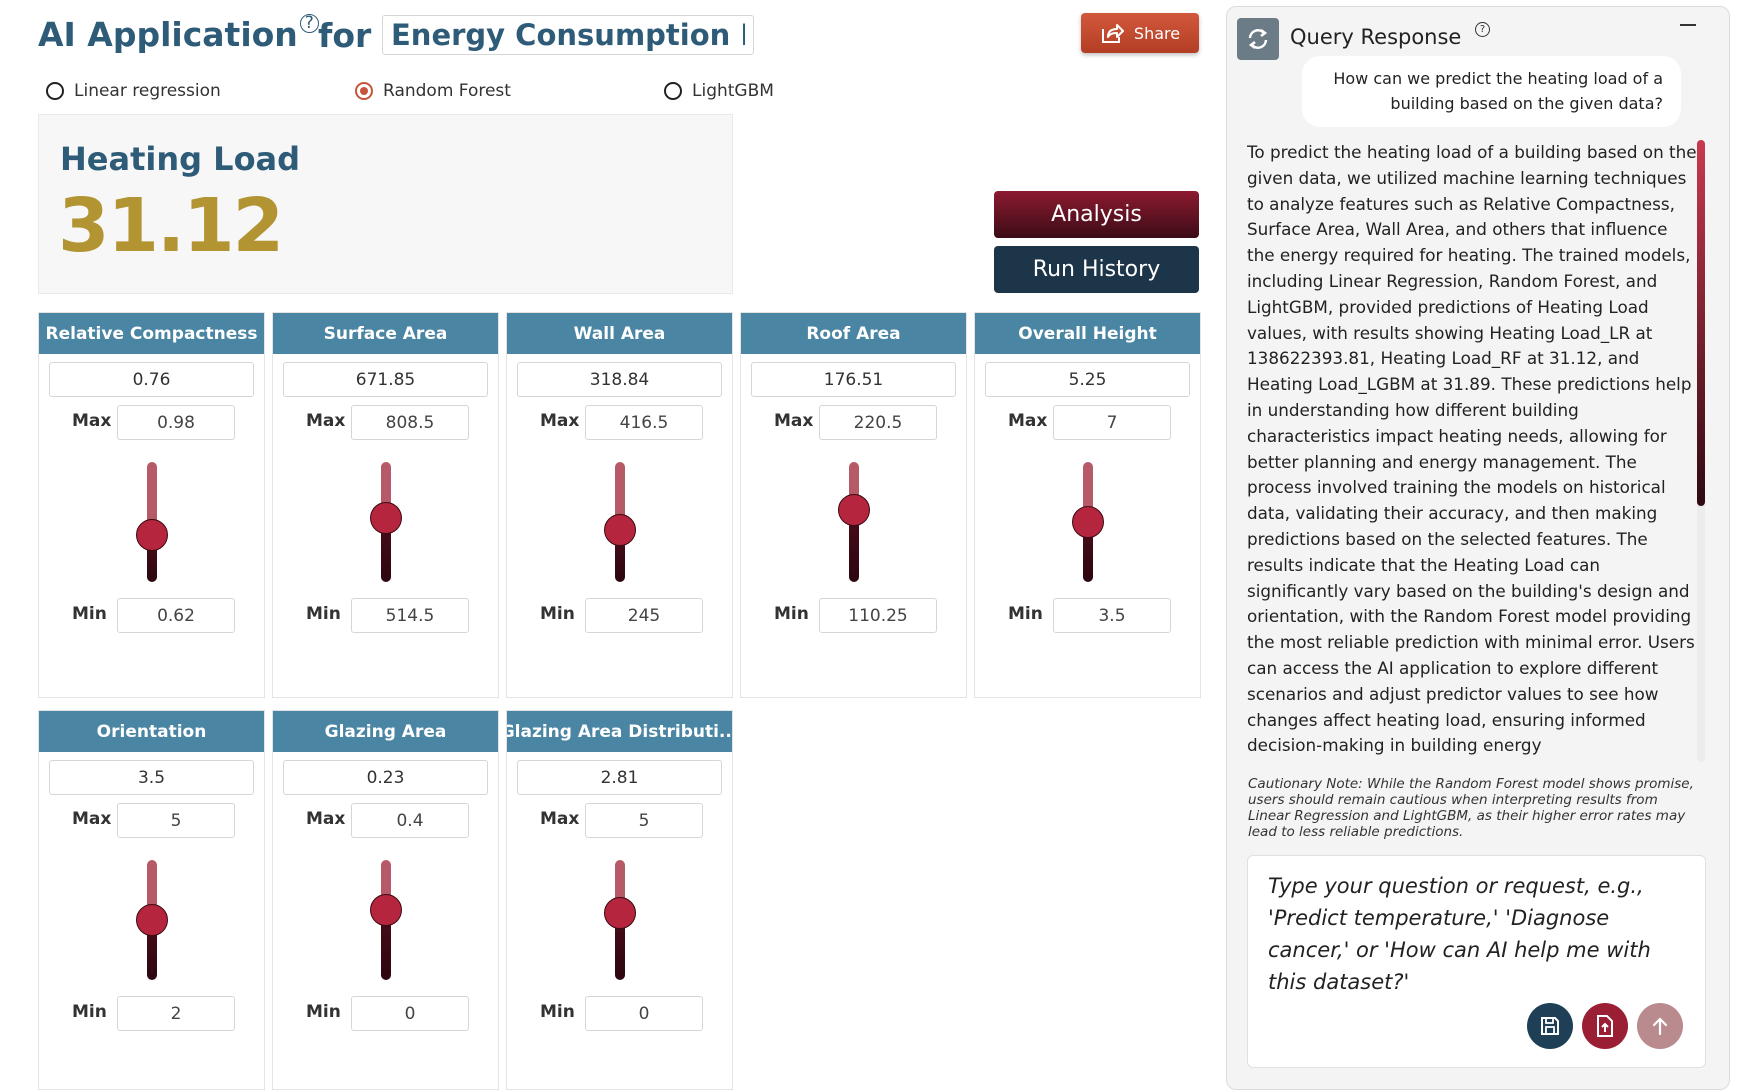  Describe the element at coordinates (447, 91) in the screenshot. I see `radio-label: Random Forest` at that location.